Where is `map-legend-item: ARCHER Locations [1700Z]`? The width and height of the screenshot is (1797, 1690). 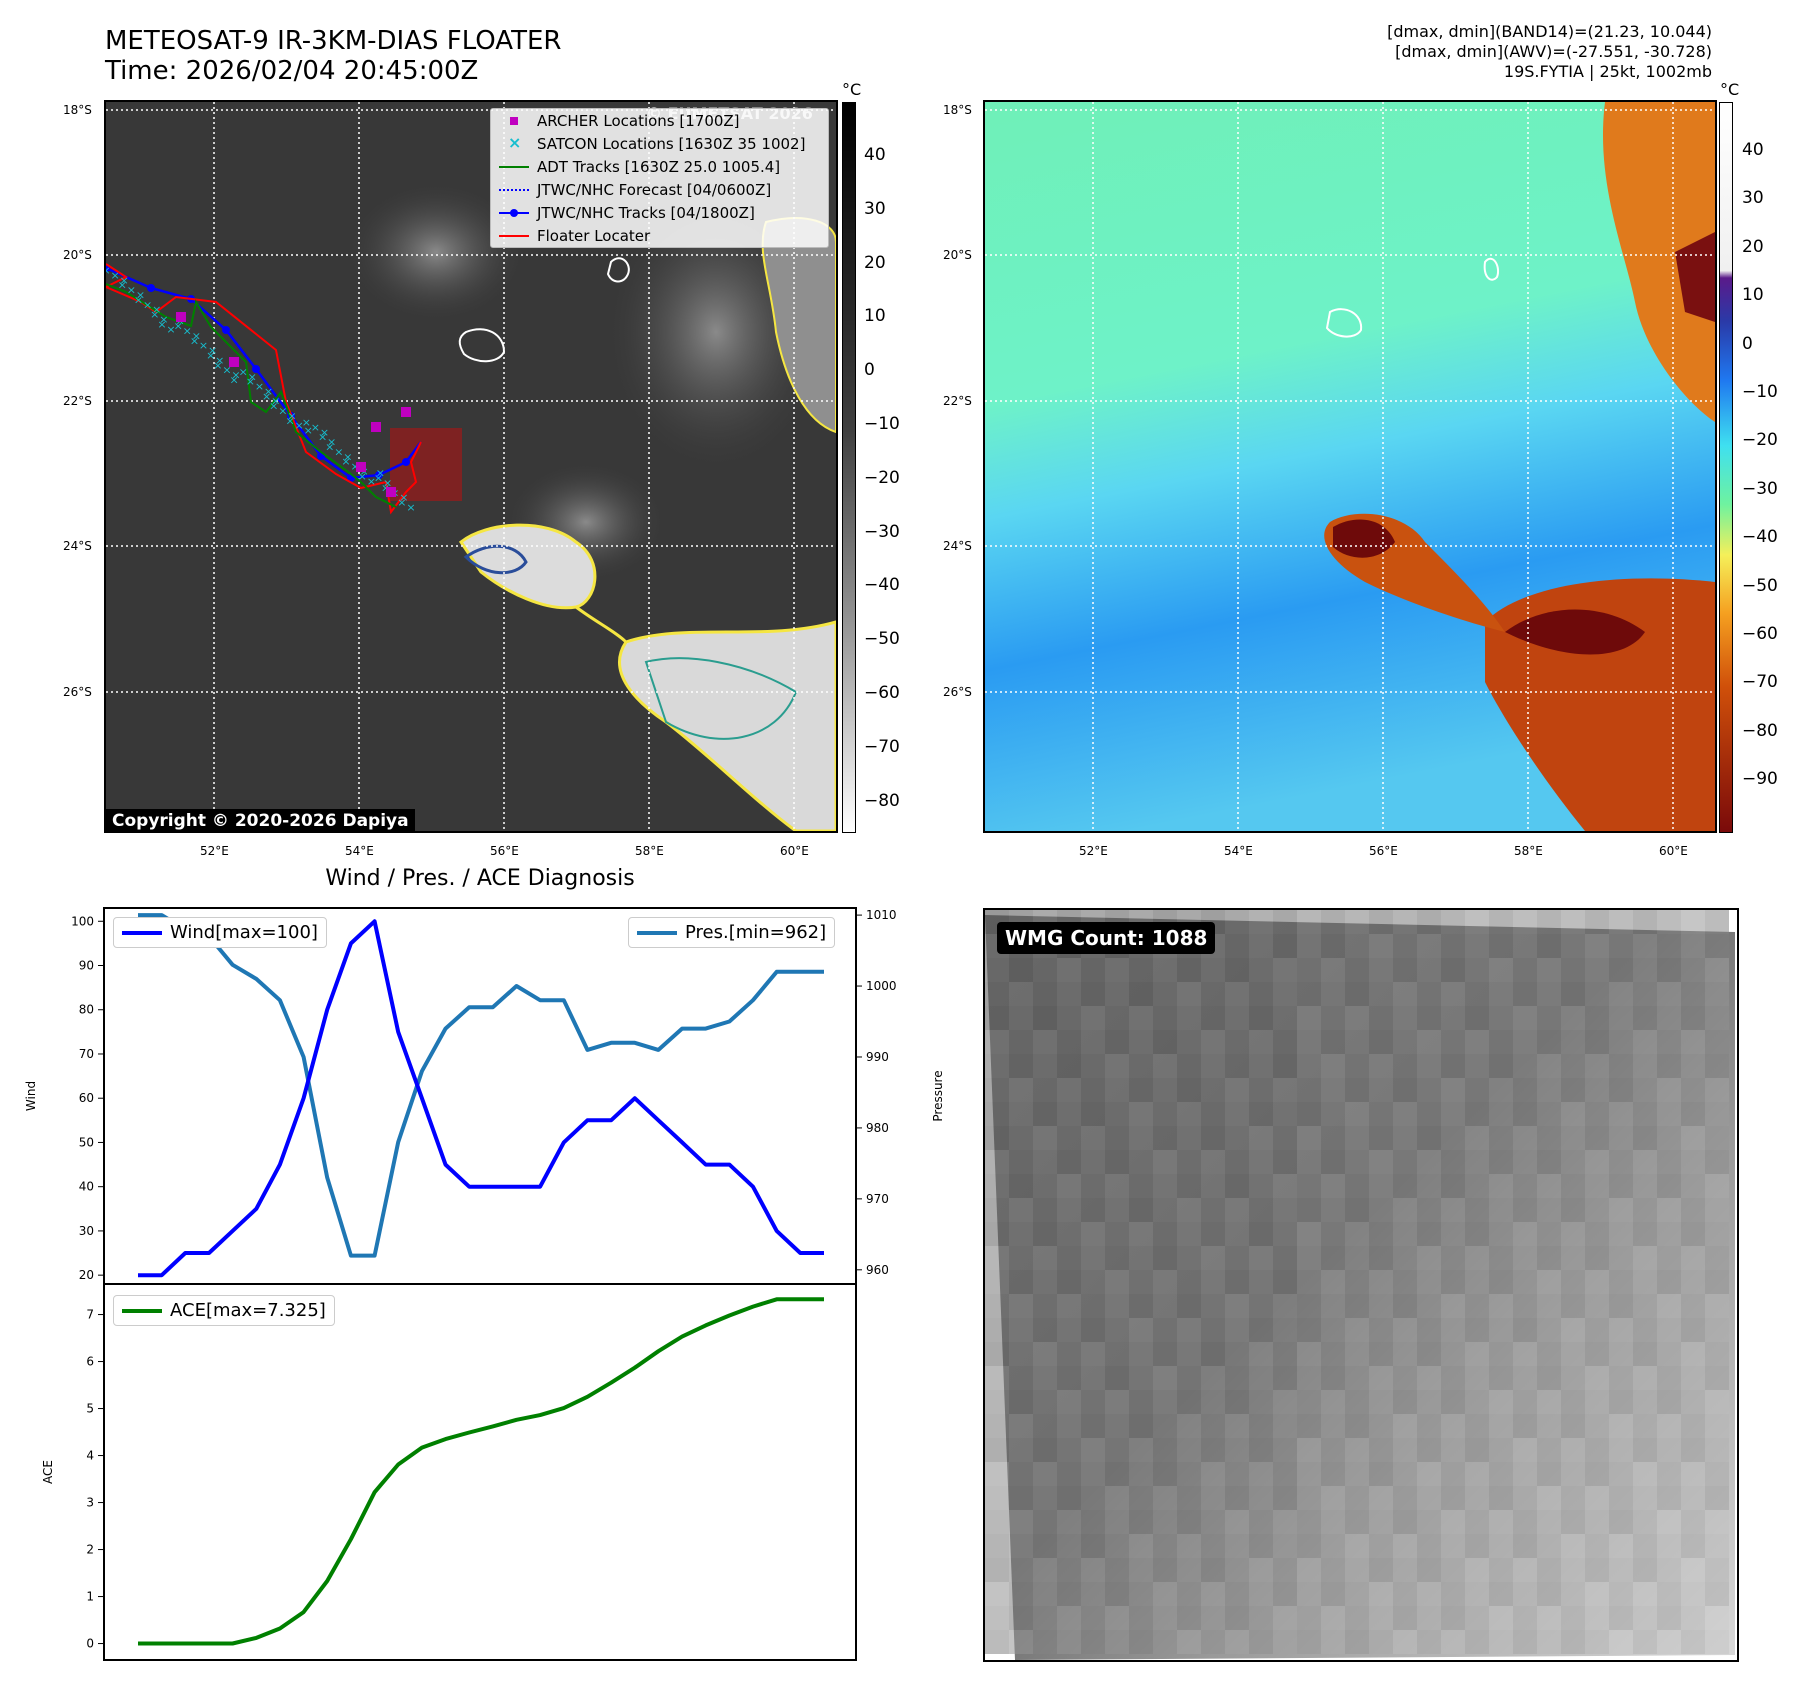
map-legend-item: ARCHER Locations [1700Z] is located at coordinates (659, 120).